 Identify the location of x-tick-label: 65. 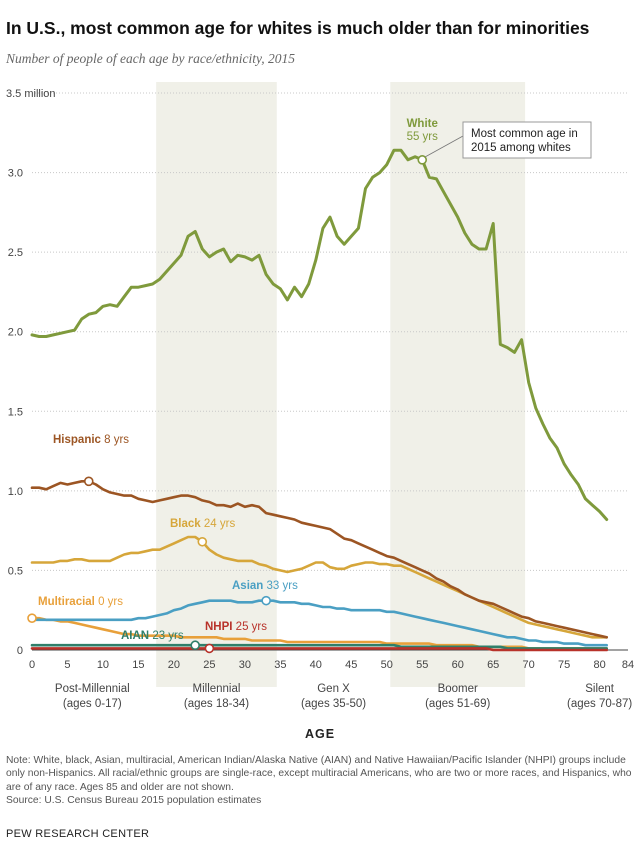
(493, 665).